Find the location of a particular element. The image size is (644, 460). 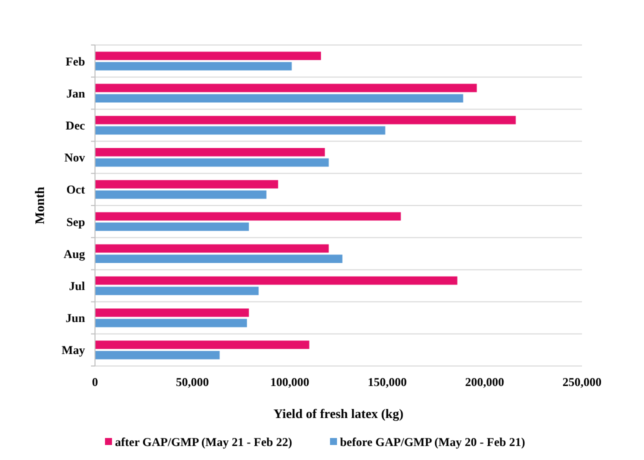

x-tick-label: 150,000 is located at coordinates (387, 382).